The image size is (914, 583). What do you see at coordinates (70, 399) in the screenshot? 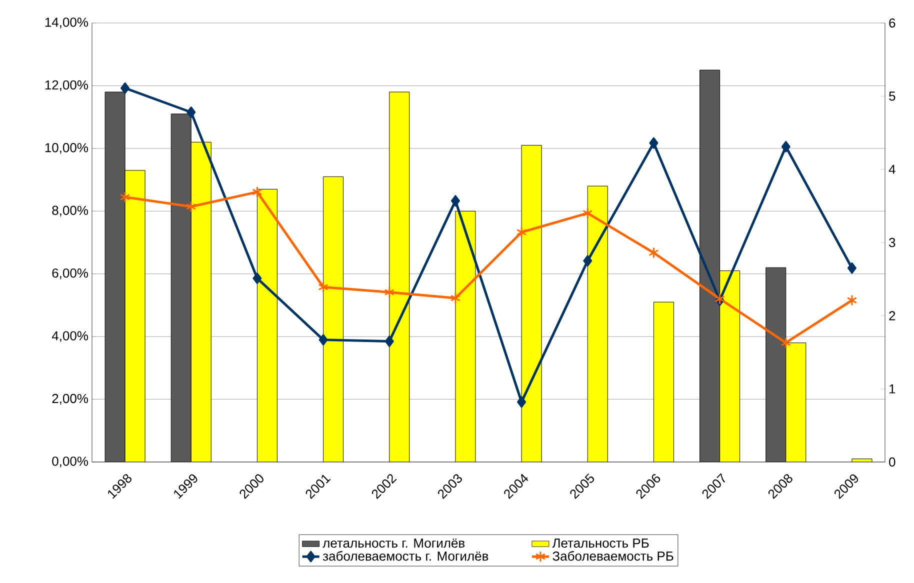
I see `y-tick-label: 2,00%` at bounding box center [70, 399].